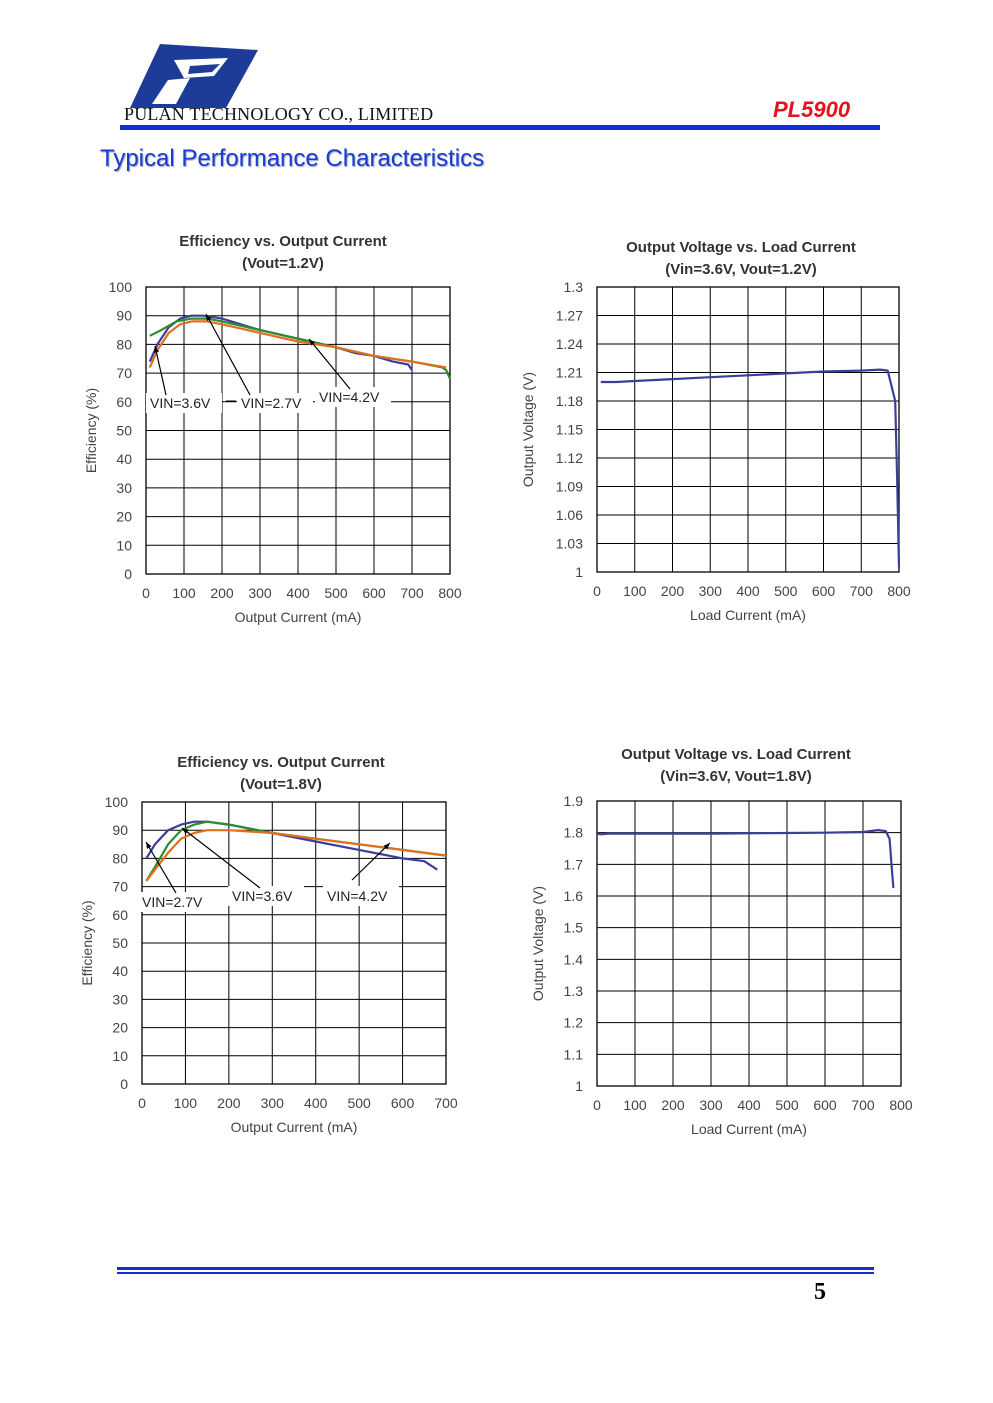  Describe the element at coordinates (740, 269) in the screenshot. I see `chart-subtitle: (Vin=3.6V, Vout=1.2V)` at that location.